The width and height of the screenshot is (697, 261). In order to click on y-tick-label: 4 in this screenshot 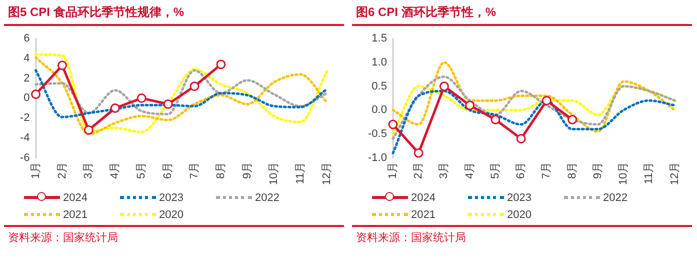, I will do `click(27, 58)`.